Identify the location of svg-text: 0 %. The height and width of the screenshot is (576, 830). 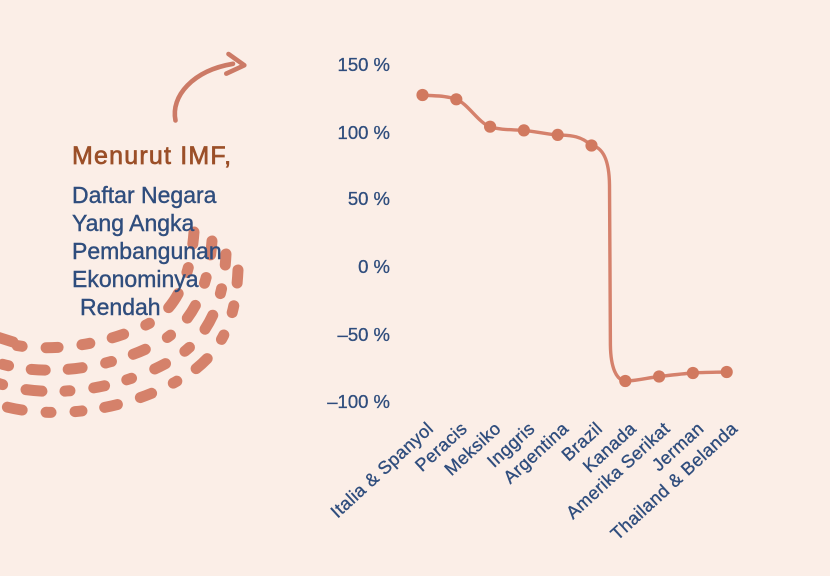
(374, 266).